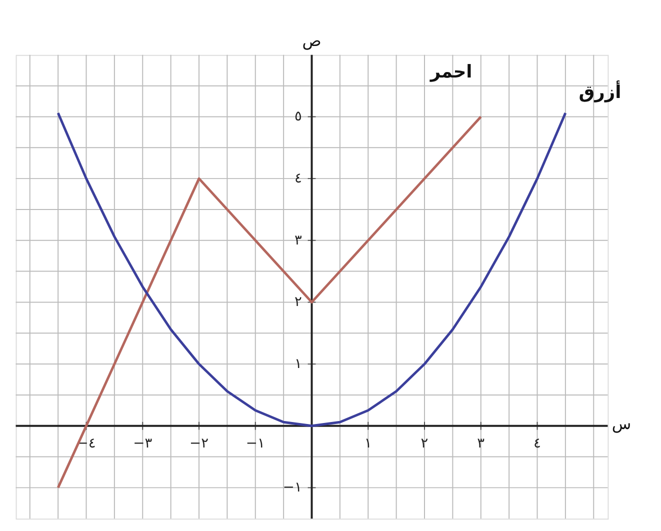  Describe the element at coordinates (622, 423) in the screenshot. I see `x-axis-title: س` at that location.